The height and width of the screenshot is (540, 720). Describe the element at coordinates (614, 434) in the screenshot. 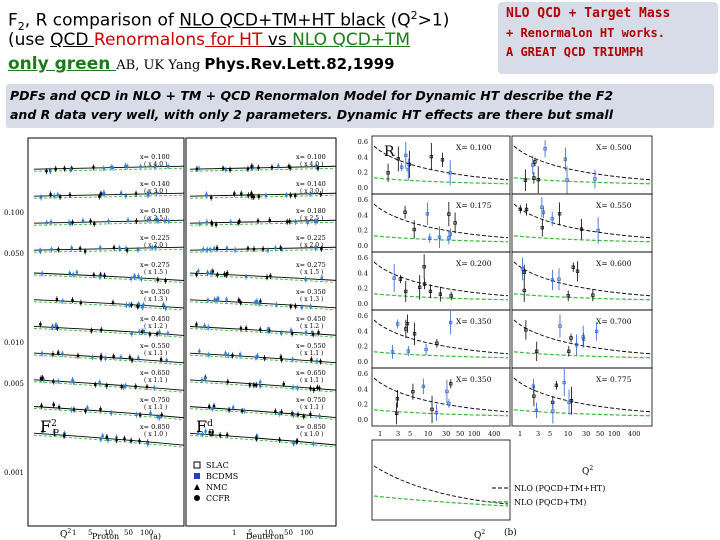

I see `r-x-tick: 100` at that location.